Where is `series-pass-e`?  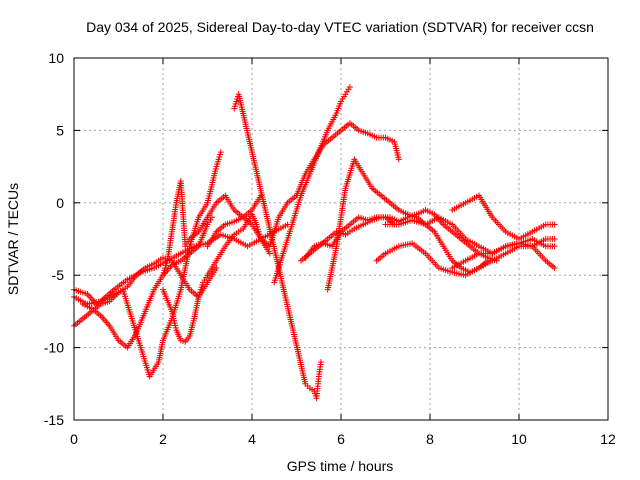 series-pass-e is located at coordinates (216, 278).